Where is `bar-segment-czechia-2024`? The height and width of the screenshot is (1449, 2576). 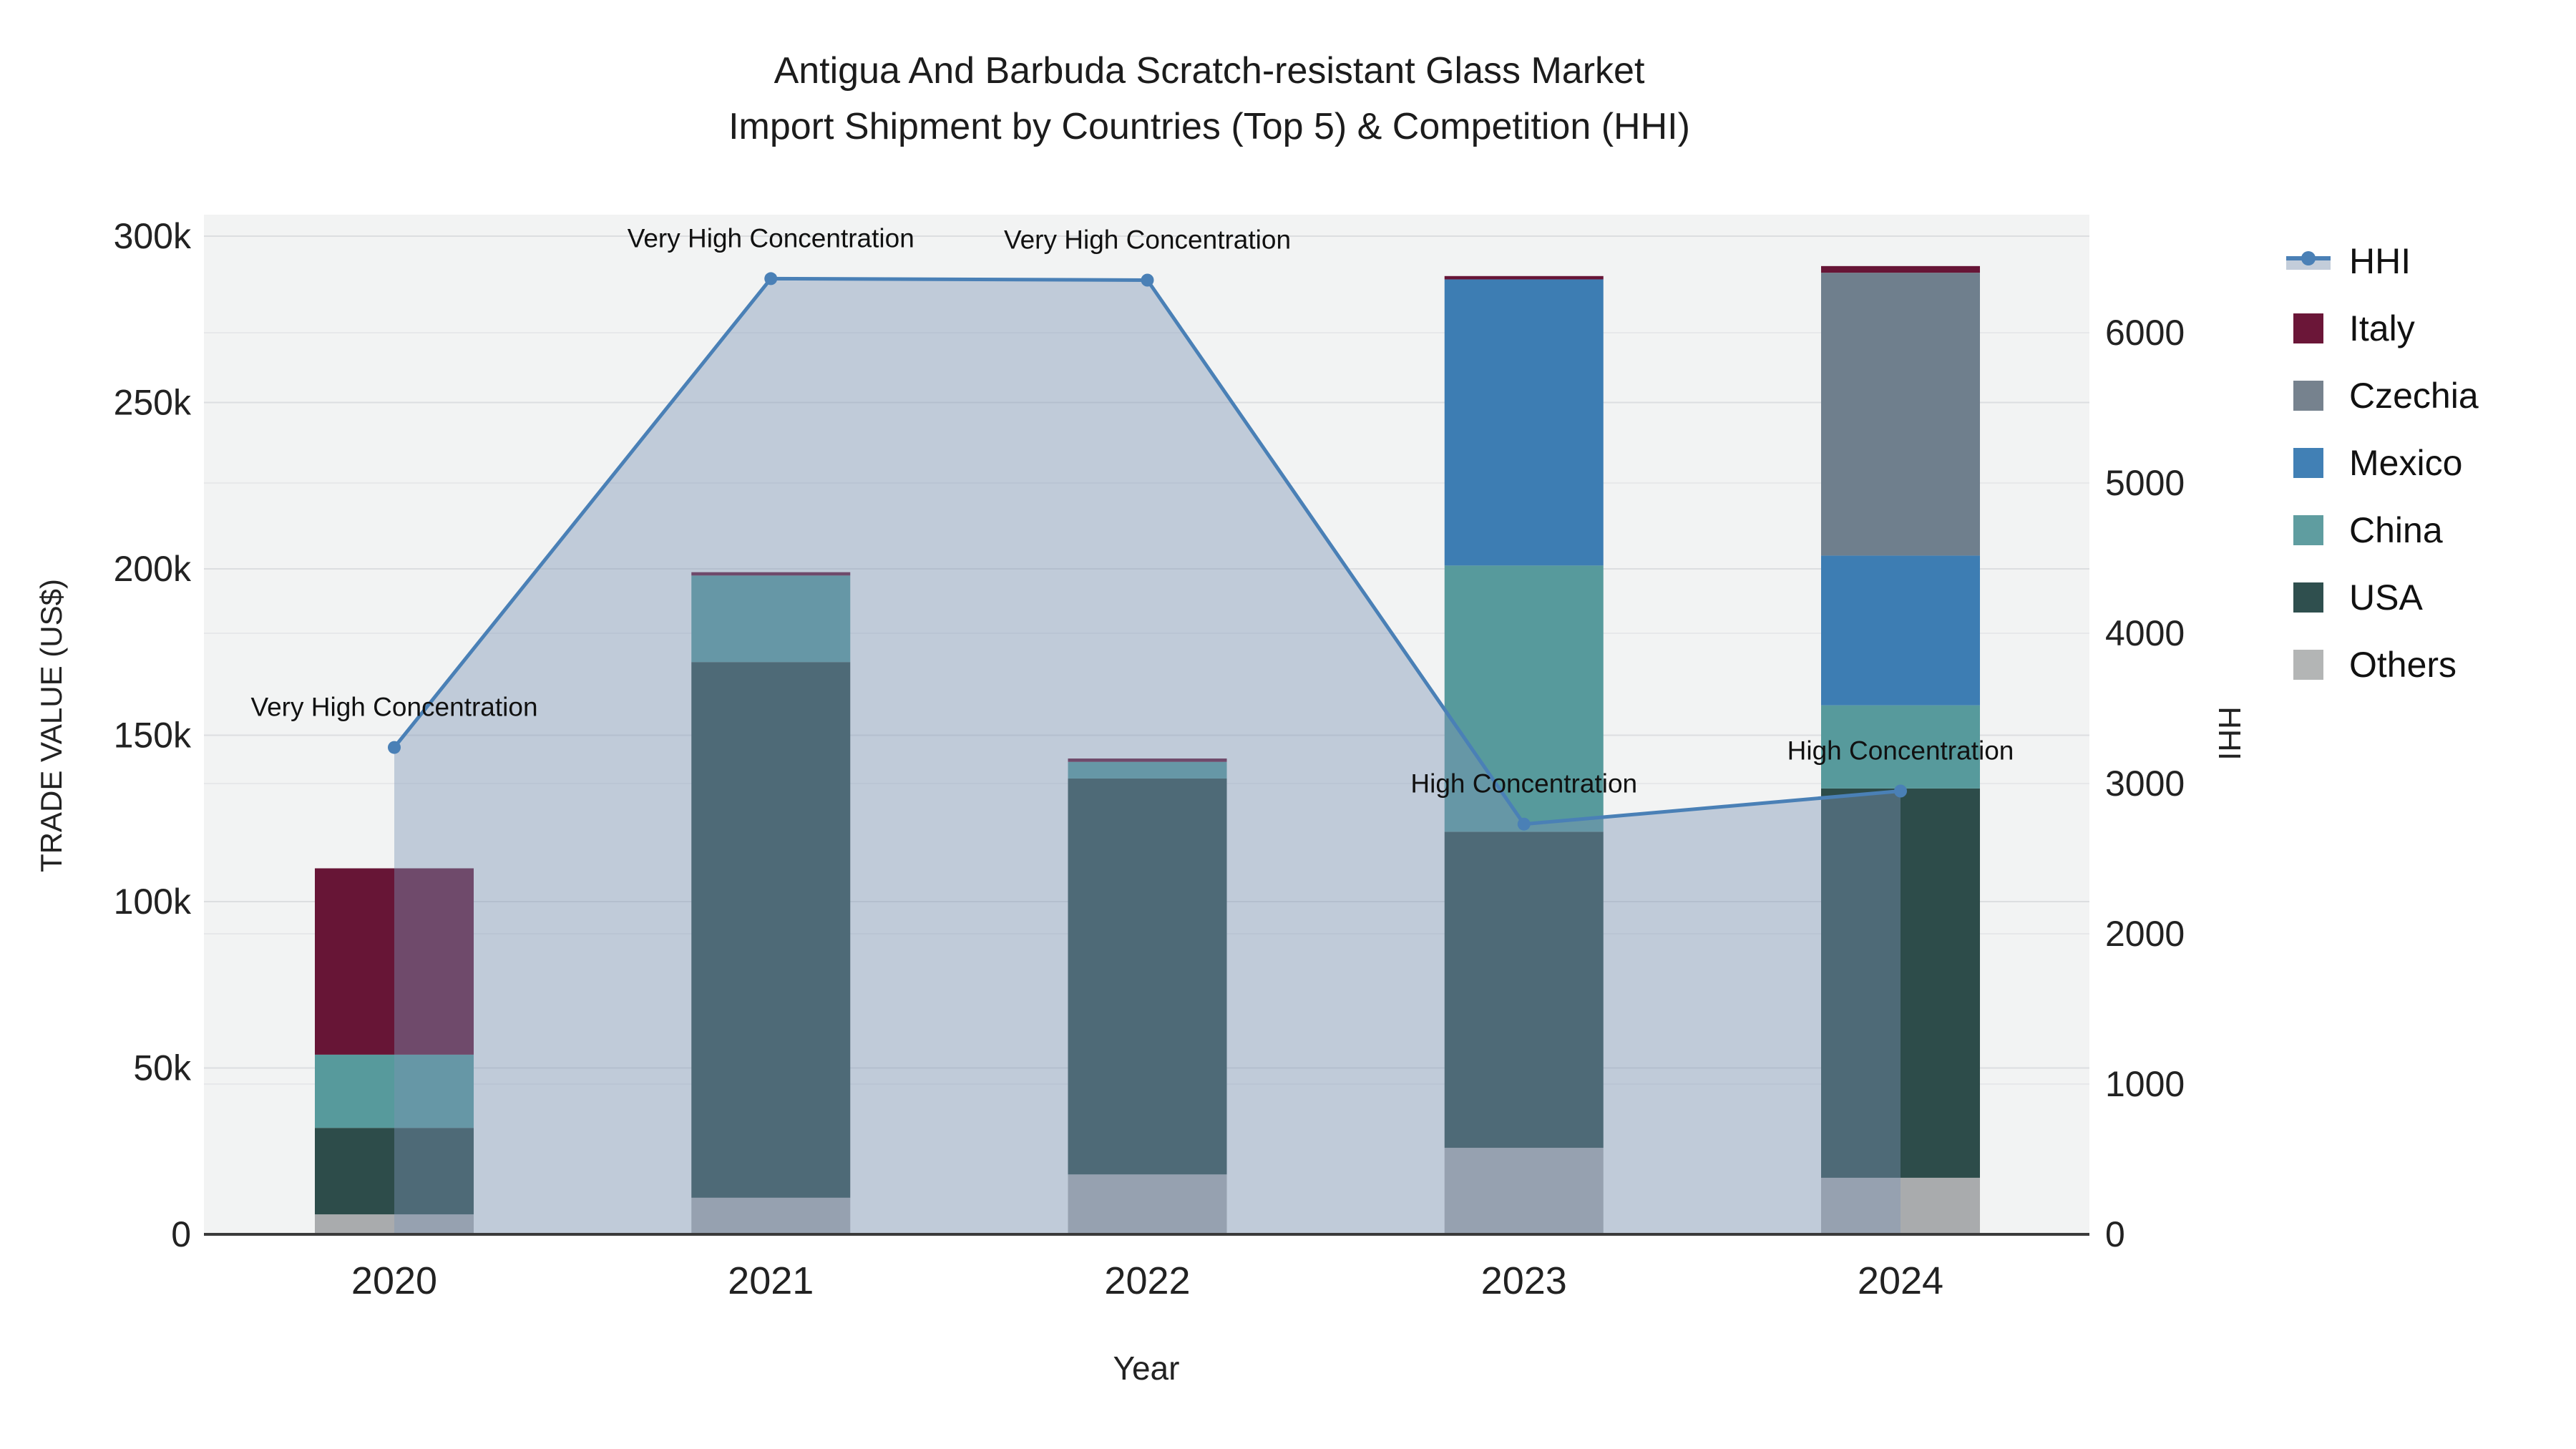
bar-segment-czechia-2024 is located at coordinates (1900, 414).